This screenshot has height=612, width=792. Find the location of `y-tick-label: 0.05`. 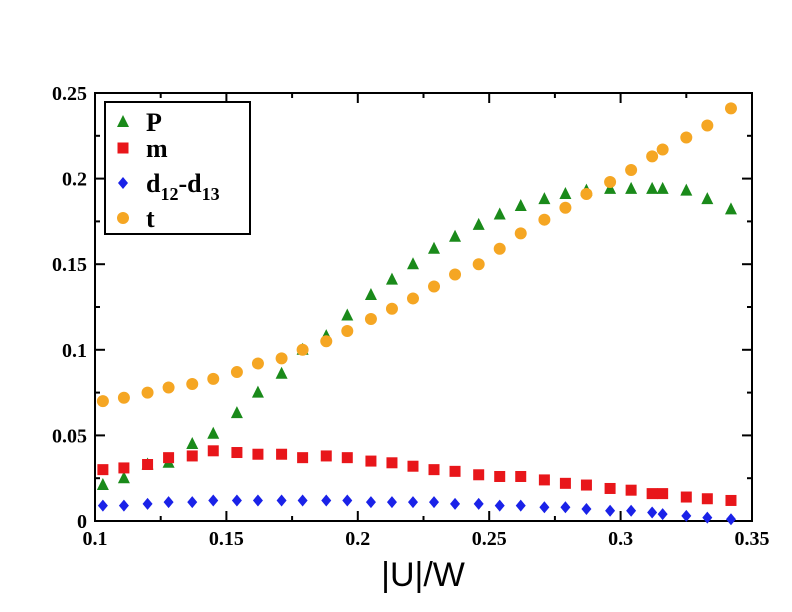

y-tick-label: 0.05 is located at coordinates (69, 436).